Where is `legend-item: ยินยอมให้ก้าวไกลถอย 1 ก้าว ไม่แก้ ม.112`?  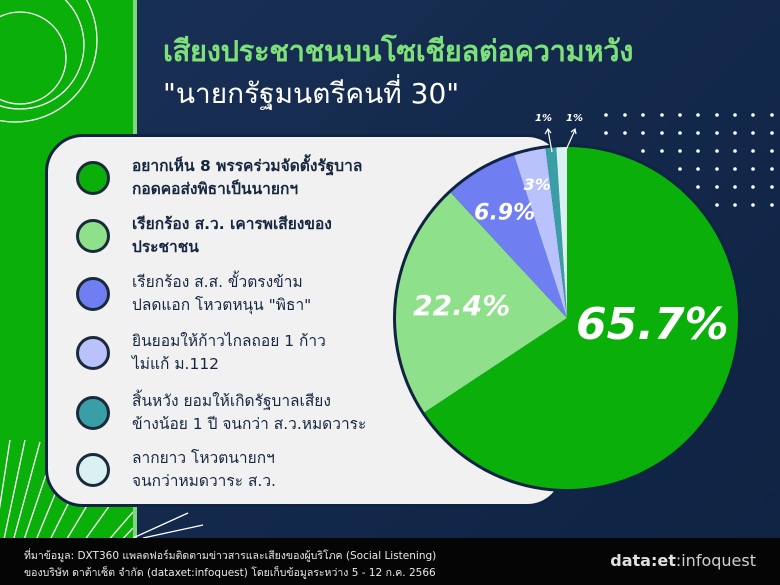 legend-item: ยินยอมให้ก้าวไกลถอย 1 ก้าว ไม่แก้ ม.112 is located at coordinates (234, 353).